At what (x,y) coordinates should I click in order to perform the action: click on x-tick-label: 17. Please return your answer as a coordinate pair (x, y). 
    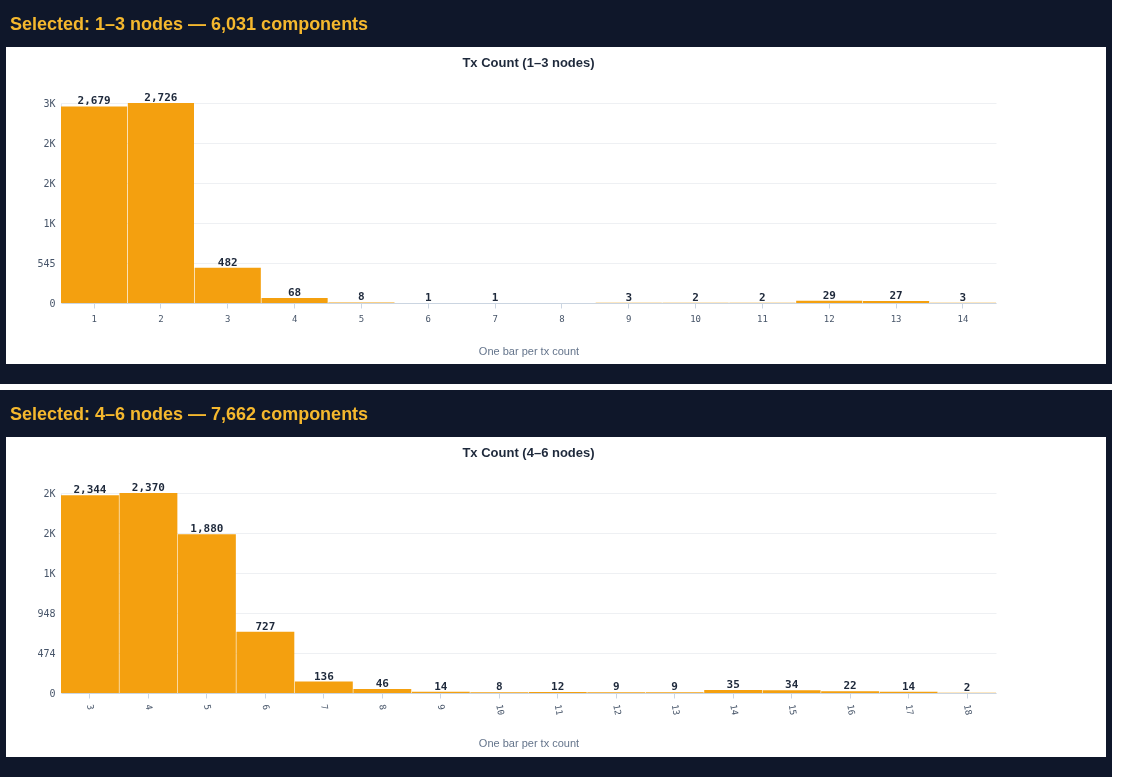
    Looking at the image, I should click on (909, 710).